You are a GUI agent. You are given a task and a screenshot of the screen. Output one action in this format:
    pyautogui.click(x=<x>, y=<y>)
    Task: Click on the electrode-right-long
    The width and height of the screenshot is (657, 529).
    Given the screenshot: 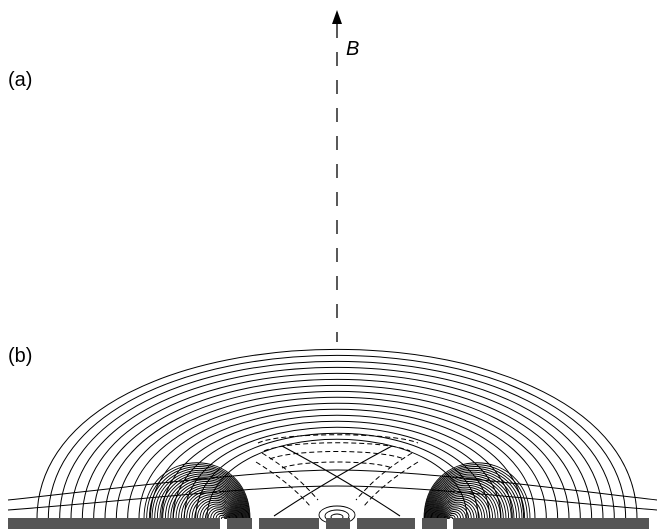 What is the action you would take?
    pyautogui.click(x=551, y=523)
    